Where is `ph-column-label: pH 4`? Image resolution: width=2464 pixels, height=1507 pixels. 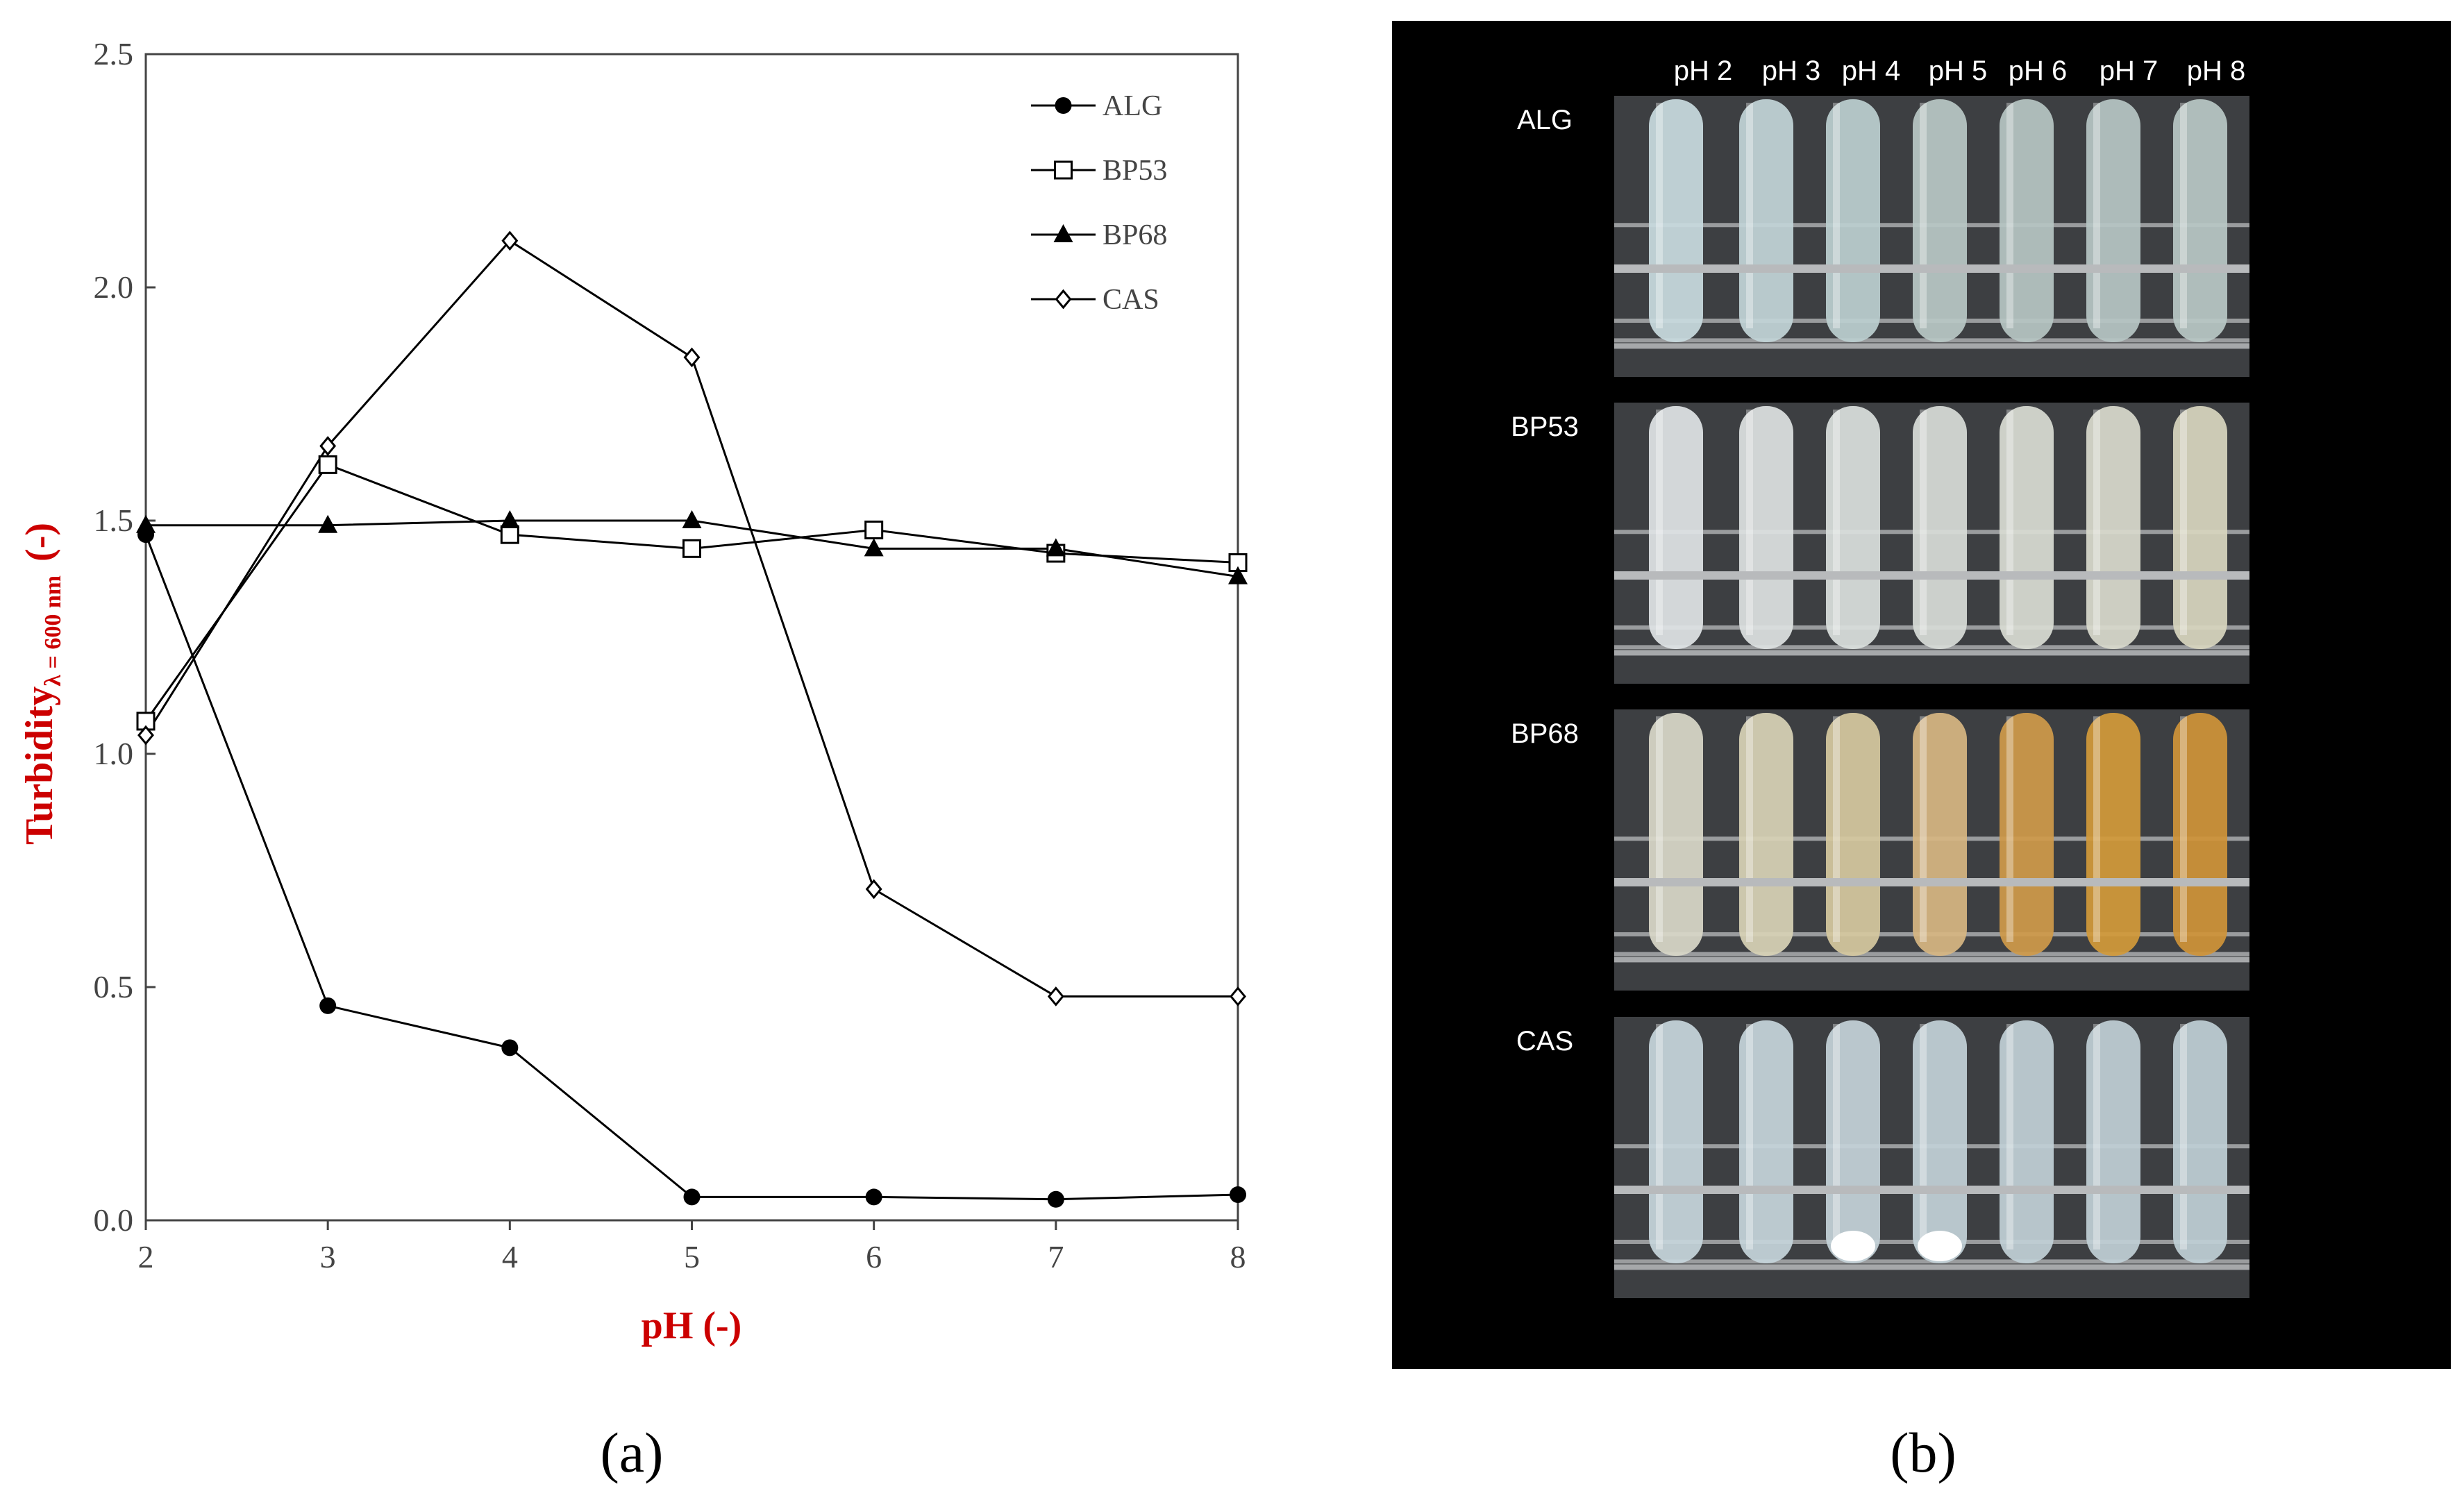 ph-column-label: pH 4 is located at coordinates (1871, 71).